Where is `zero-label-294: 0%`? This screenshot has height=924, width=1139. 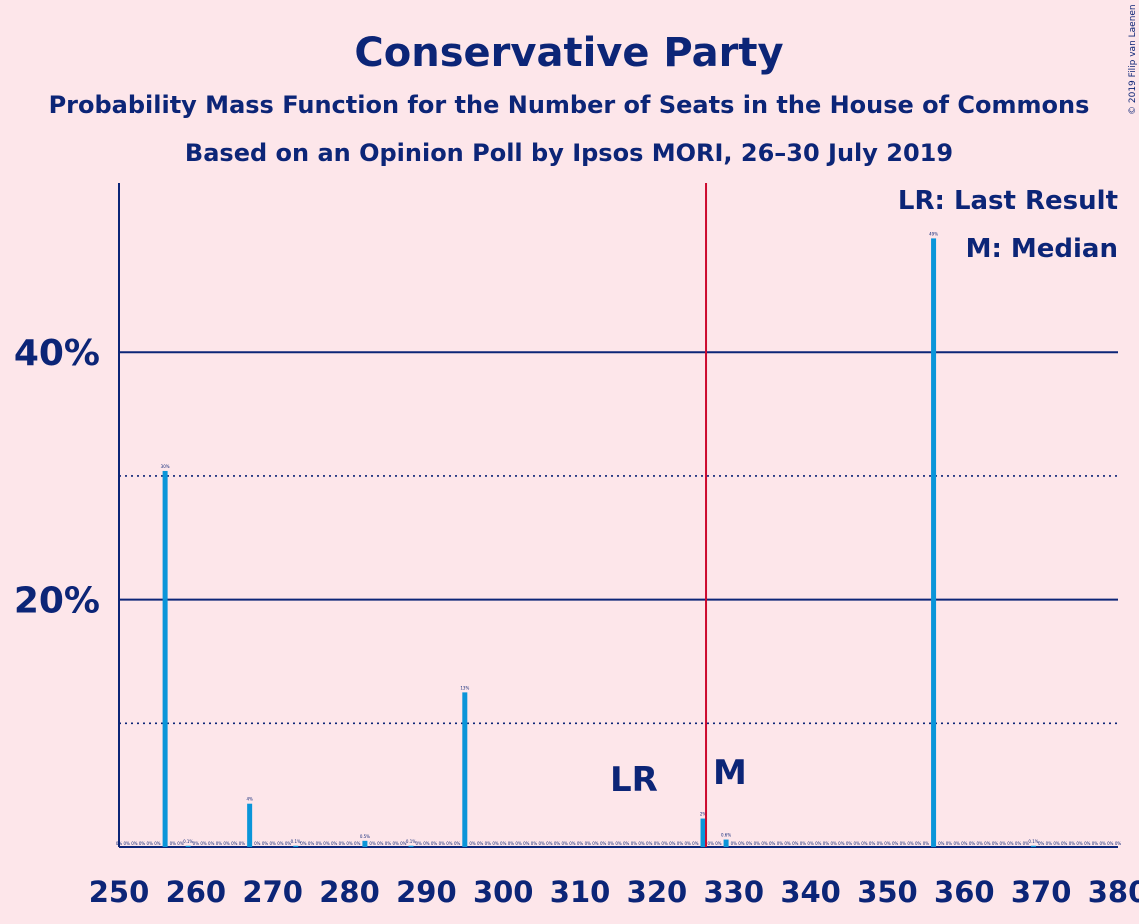 zero-label-294: 0% is located at coordinates (457, 843).